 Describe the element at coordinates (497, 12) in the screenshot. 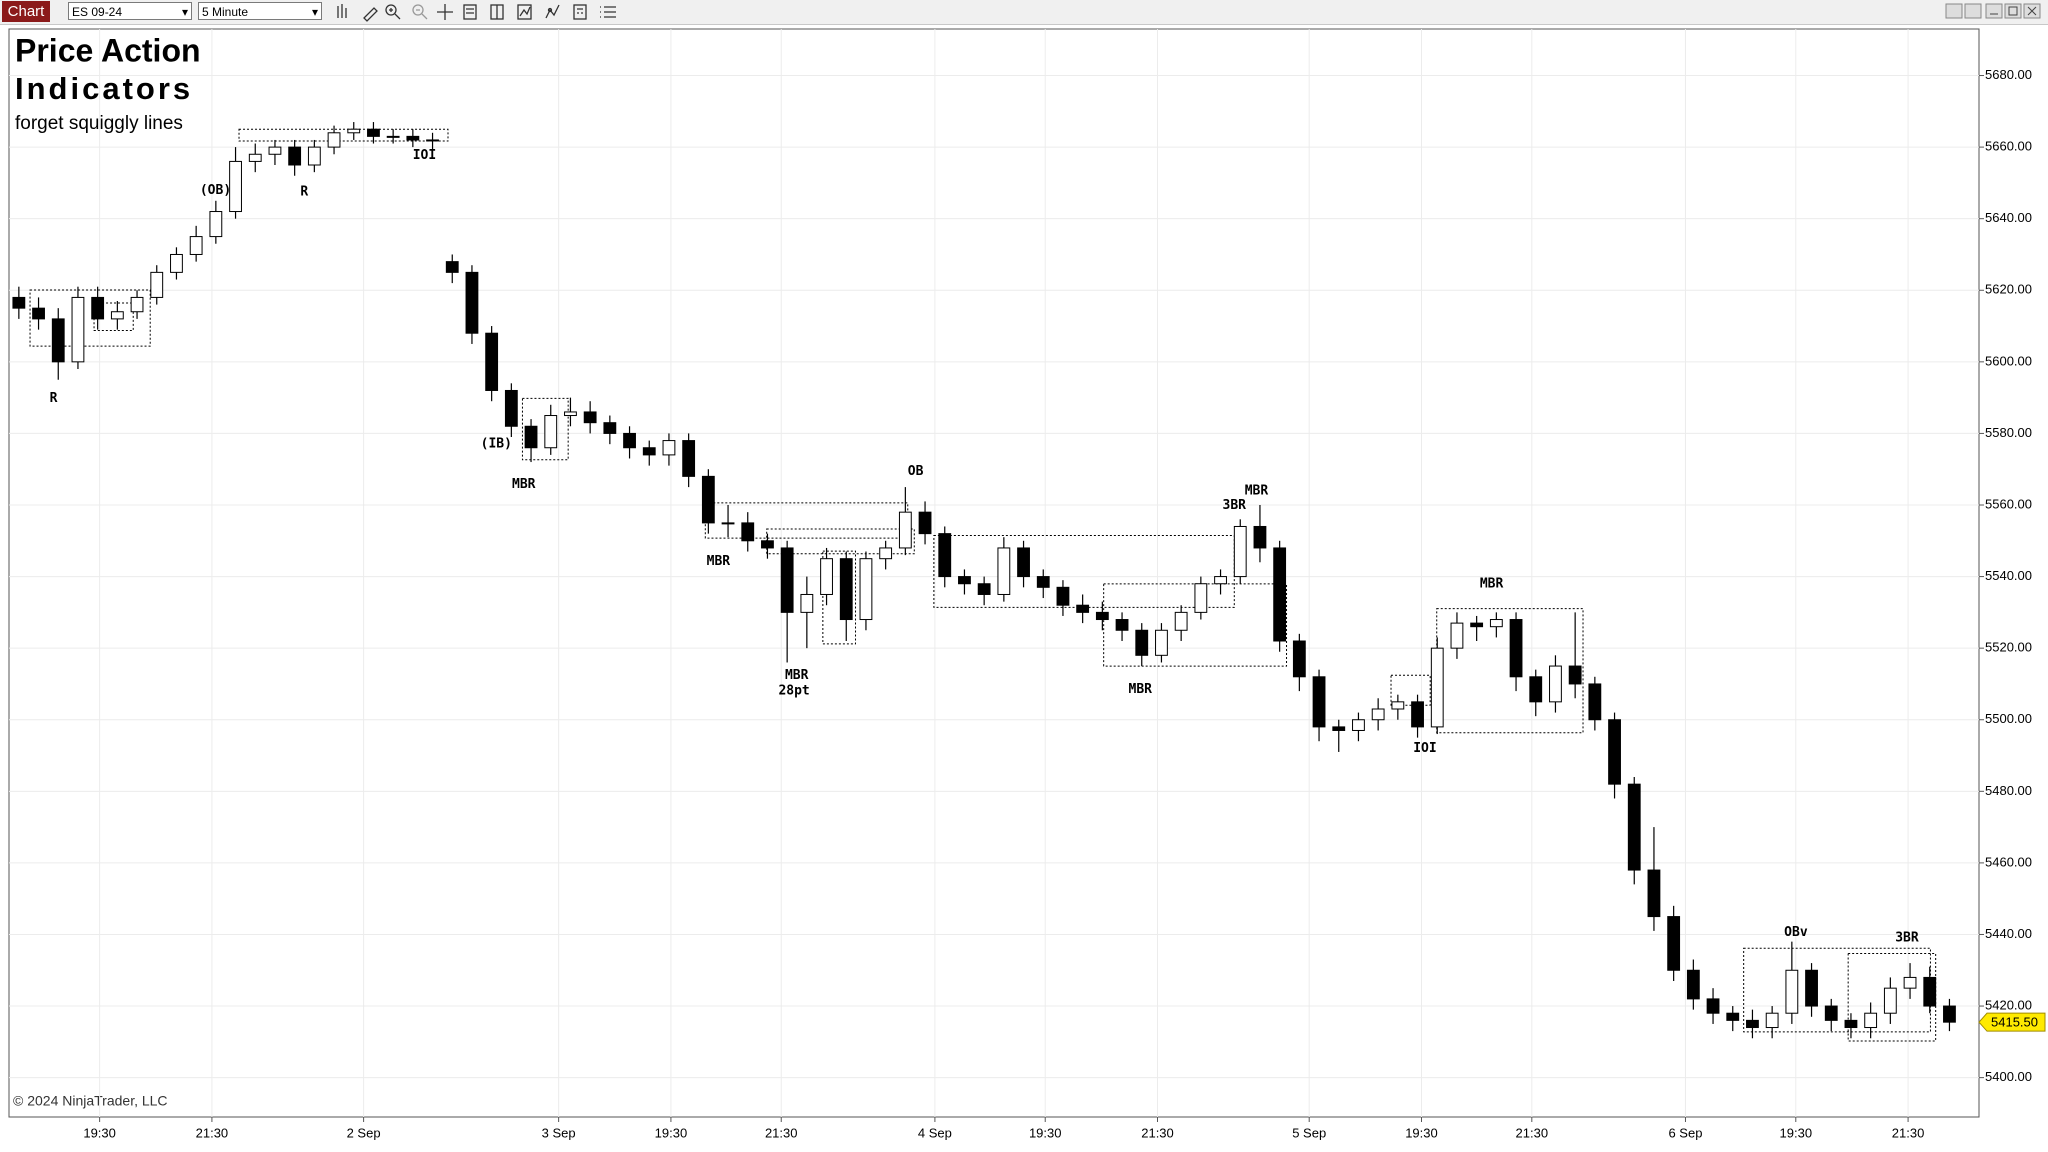

I see `data-box-icon` at that location.